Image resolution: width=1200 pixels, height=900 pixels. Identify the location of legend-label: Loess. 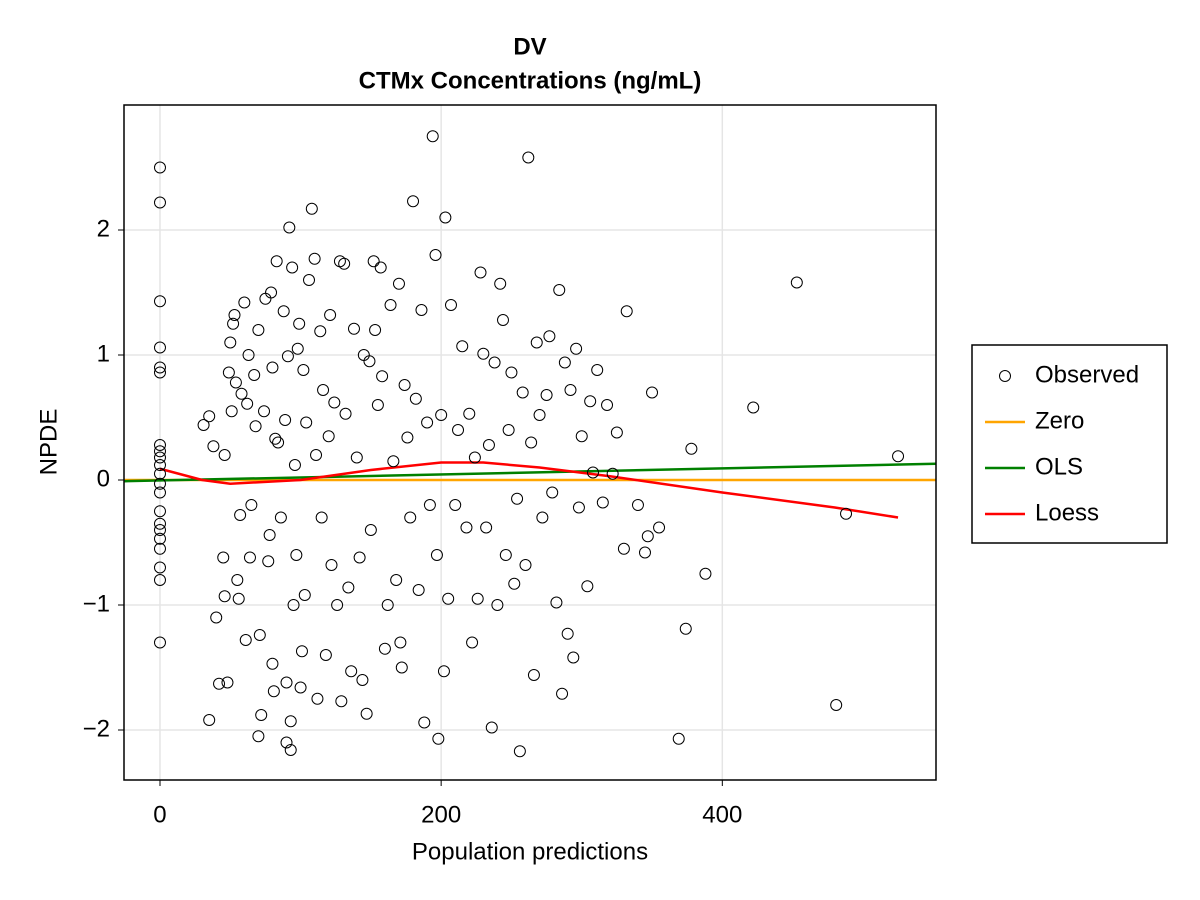
(1067, 512).